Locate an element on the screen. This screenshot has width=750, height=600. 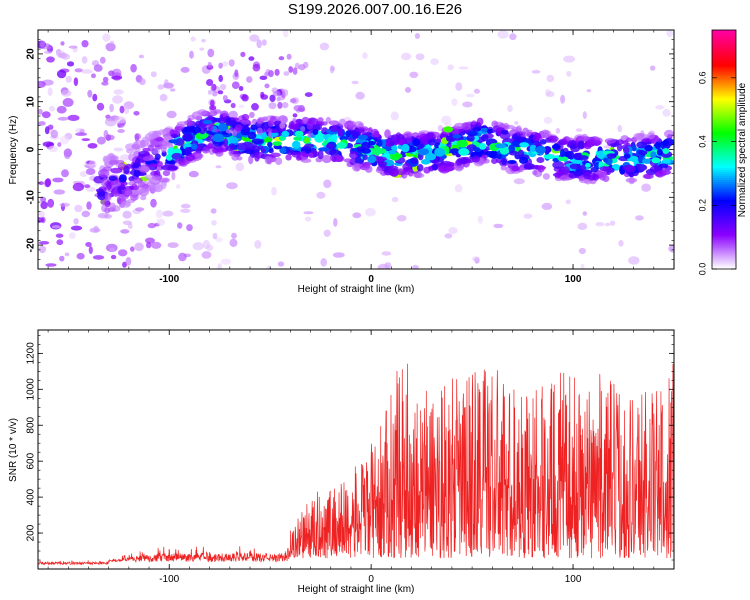
spectrogram-x-tick-label: -100 is located at coordinates (169, 279).